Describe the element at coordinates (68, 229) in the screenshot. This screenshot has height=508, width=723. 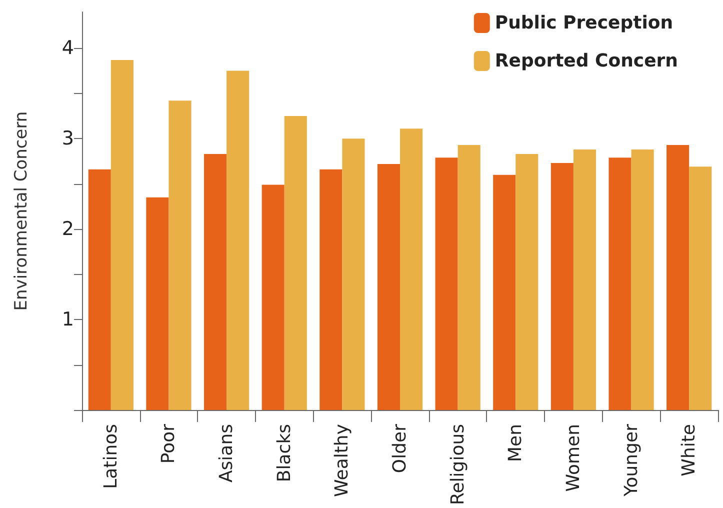
I see `y-tick-label: 2` at that location.